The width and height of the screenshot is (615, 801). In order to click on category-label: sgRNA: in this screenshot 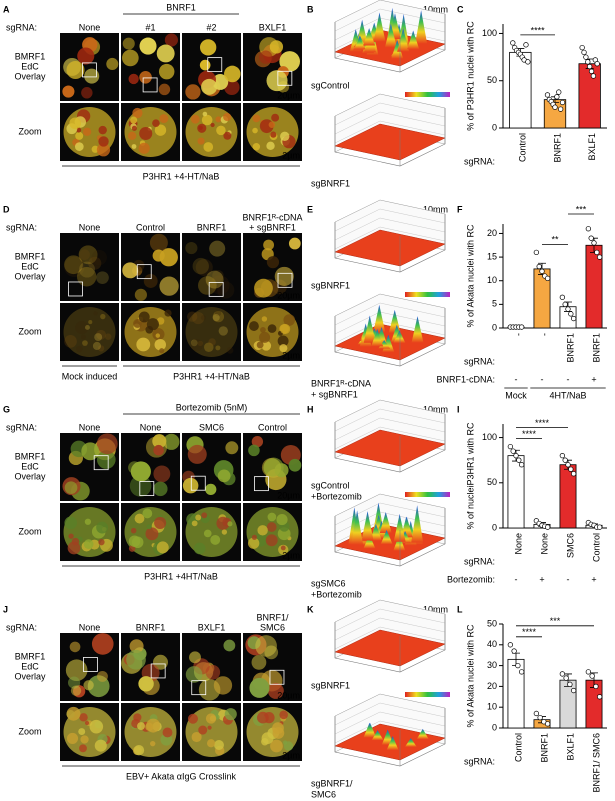, I will do `click(479, 161)`.